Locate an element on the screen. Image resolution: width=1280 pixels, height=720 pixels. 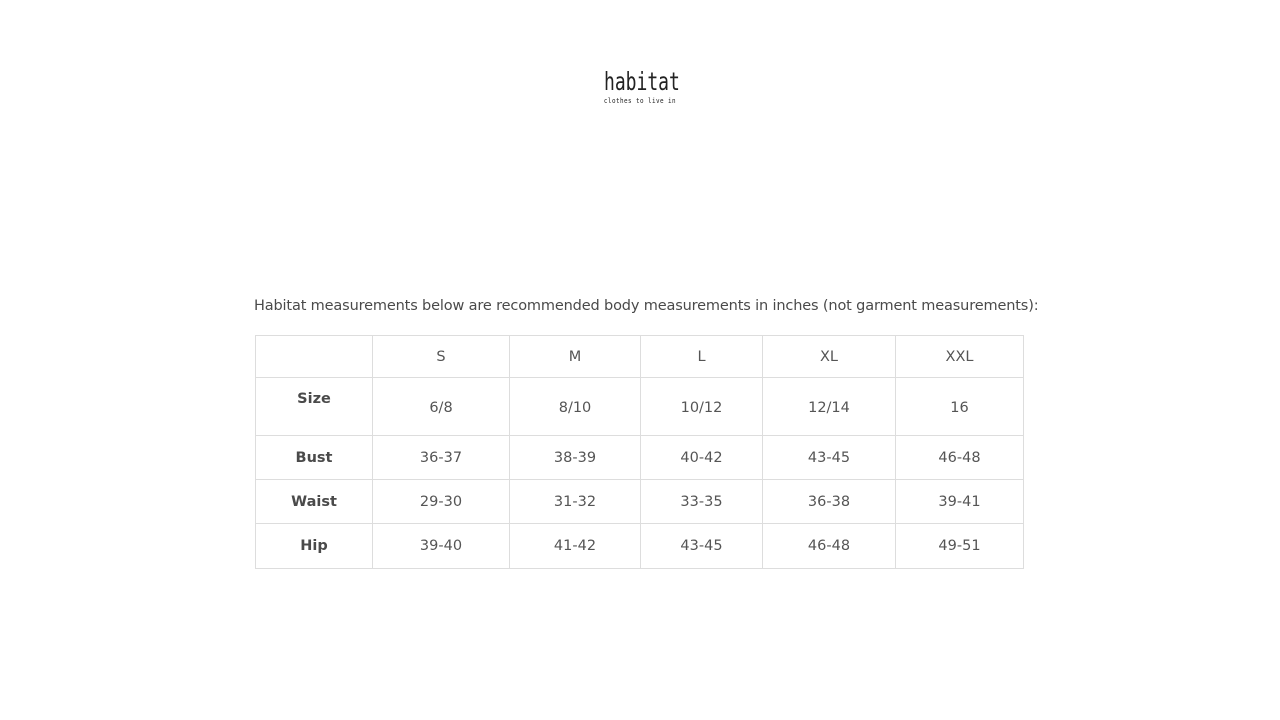
habitat-logo: habitat clothes to live in is located at coordinates (640, 87).